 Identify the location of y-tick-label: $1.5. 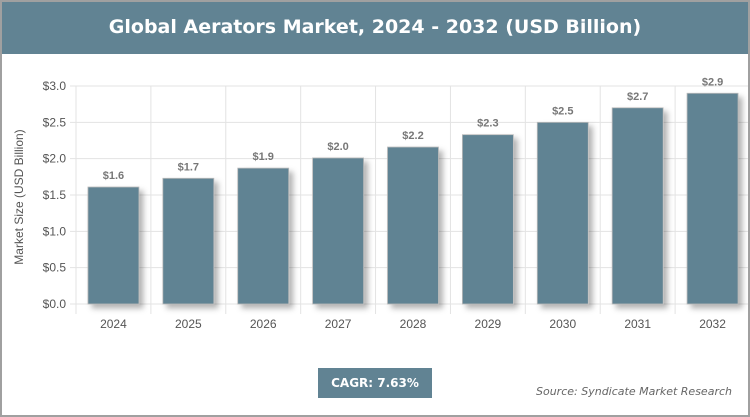
(55, 195).